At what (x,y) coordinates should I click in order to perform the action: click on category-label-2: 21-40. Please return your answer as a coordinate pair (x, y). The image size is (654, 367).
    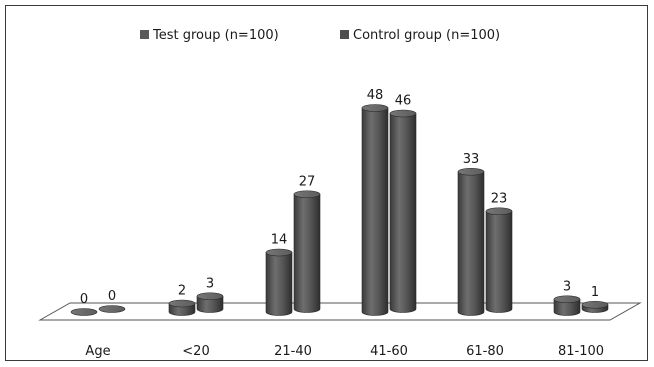
    Looking at the image, I should click on (293, 351).